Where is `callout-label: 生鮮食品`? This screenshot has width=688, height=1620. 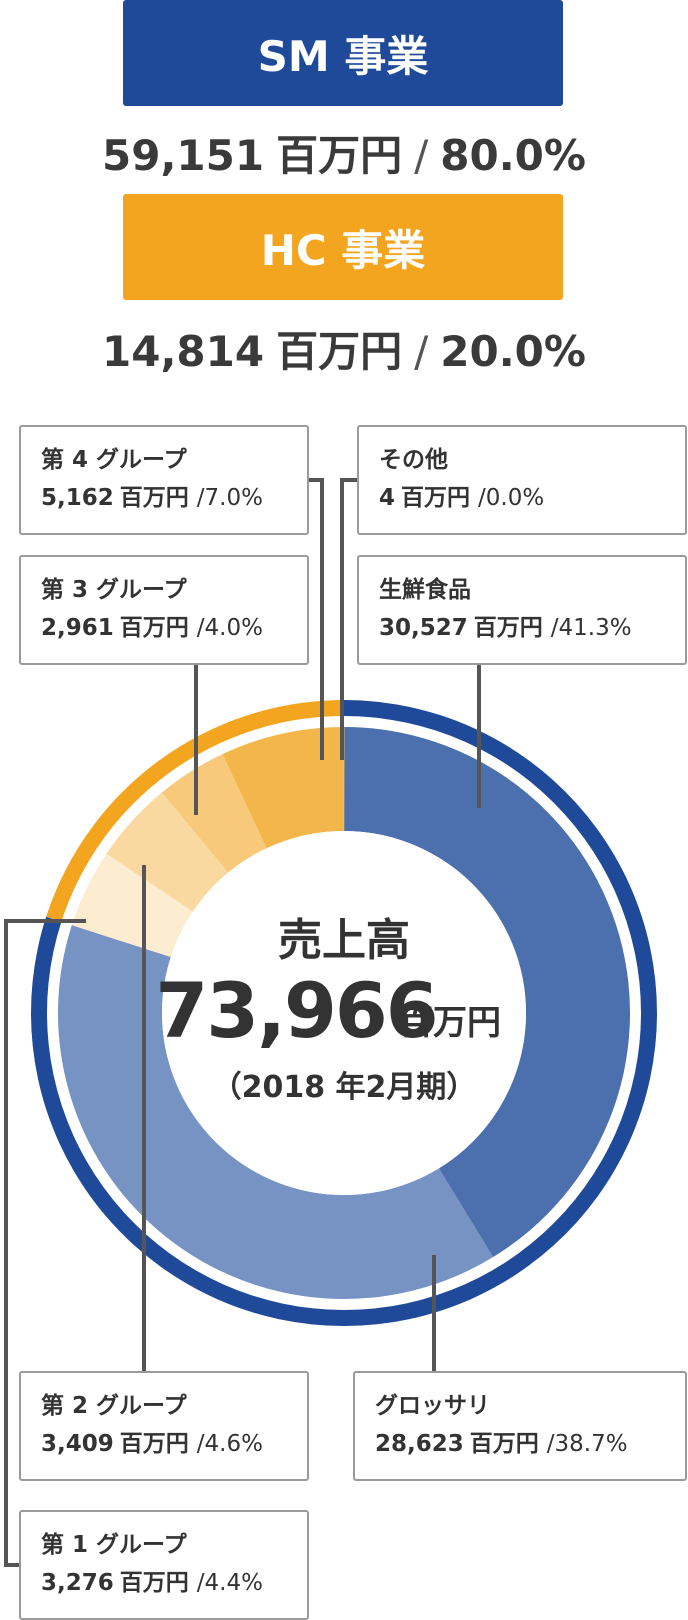
callout-label: 生鮮食品 is located at coordinates (425, 590).